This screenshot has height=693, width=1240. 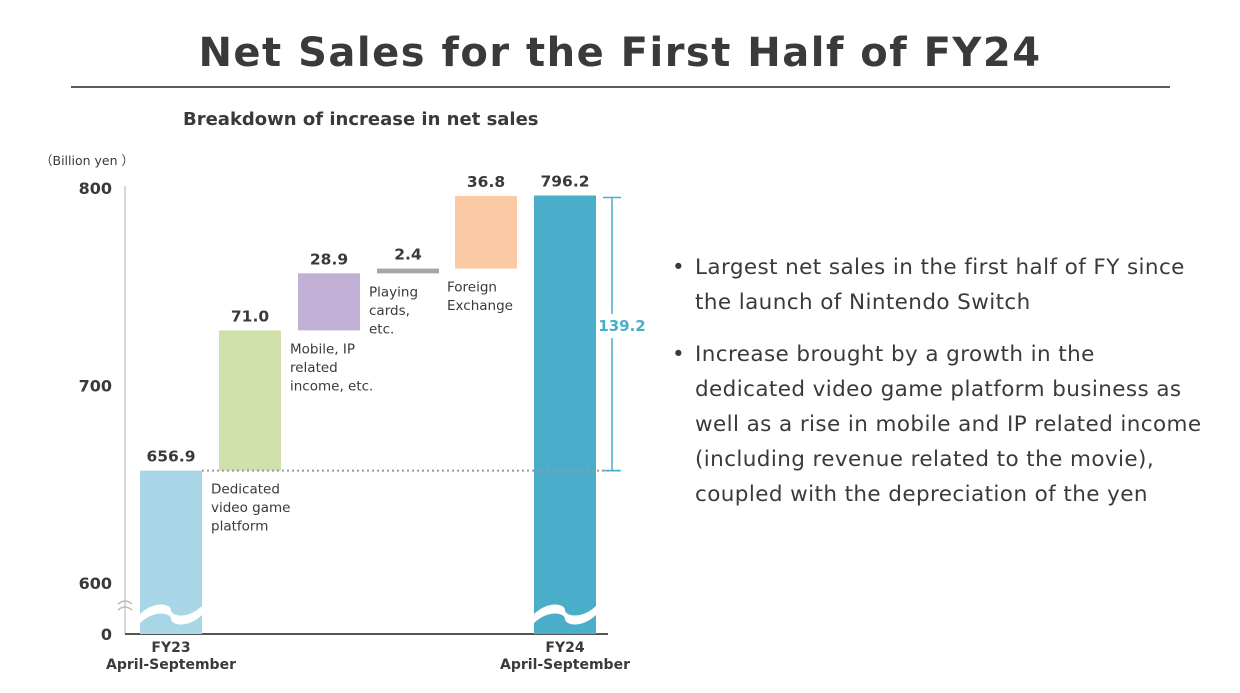 I want to click on x-tick-label: etc., so click(x=381, y=329).